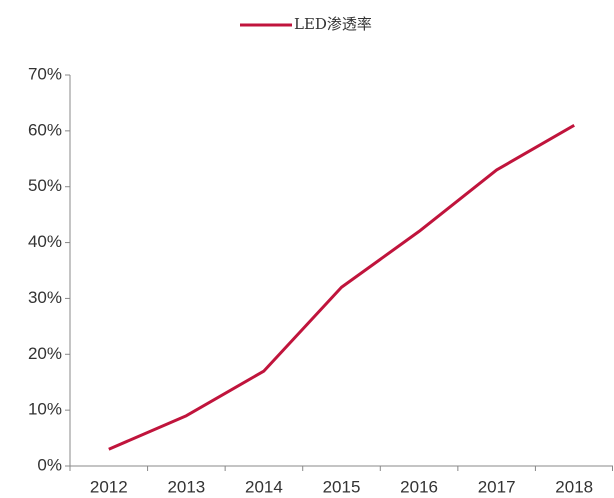 The height and width of the screenshot is (498, 614). What do you see at coordinates (45, 185) in the screenshot?
I see `y-tick-label: 50%` at bounding box center [45, 185].